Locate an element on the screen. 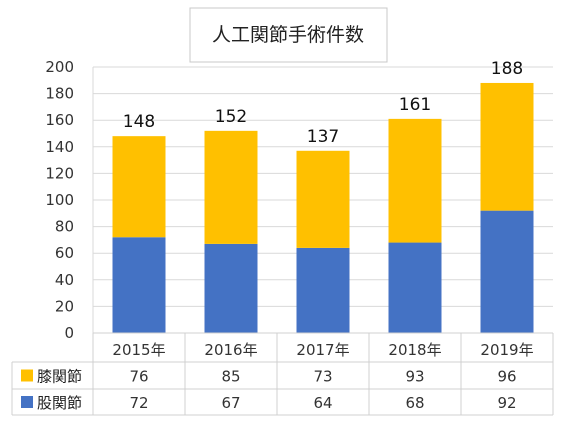  y-tick-label: 80 is located at coordinates (64, 227).